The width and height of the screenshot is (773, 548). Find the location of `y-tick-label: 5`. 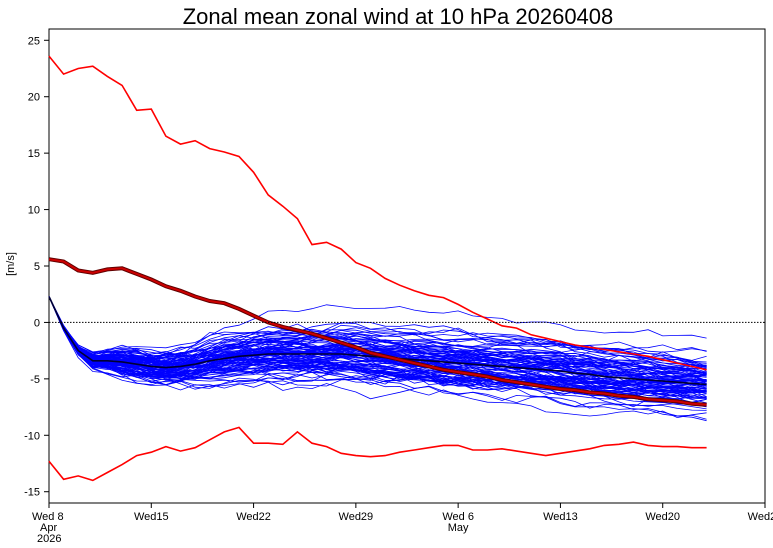

y-tick-label: 5 is located at coordinates (37, 267).